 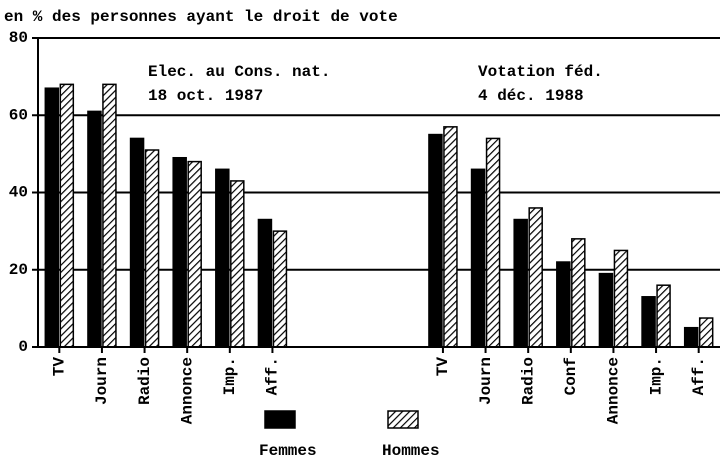 What do you see at coordinates (540, 72) in the screenshot?
I see `annotation: Votation féd.` at bounding box center [540, 72].